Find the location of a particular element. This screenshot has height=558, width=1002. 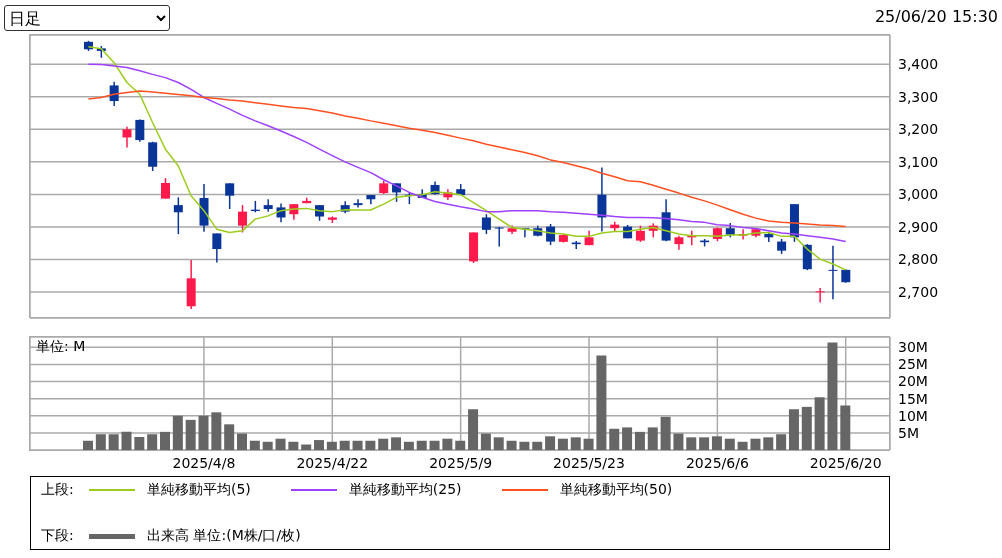

y-tick-label: 2,800 is located at coordinates (918, 259).